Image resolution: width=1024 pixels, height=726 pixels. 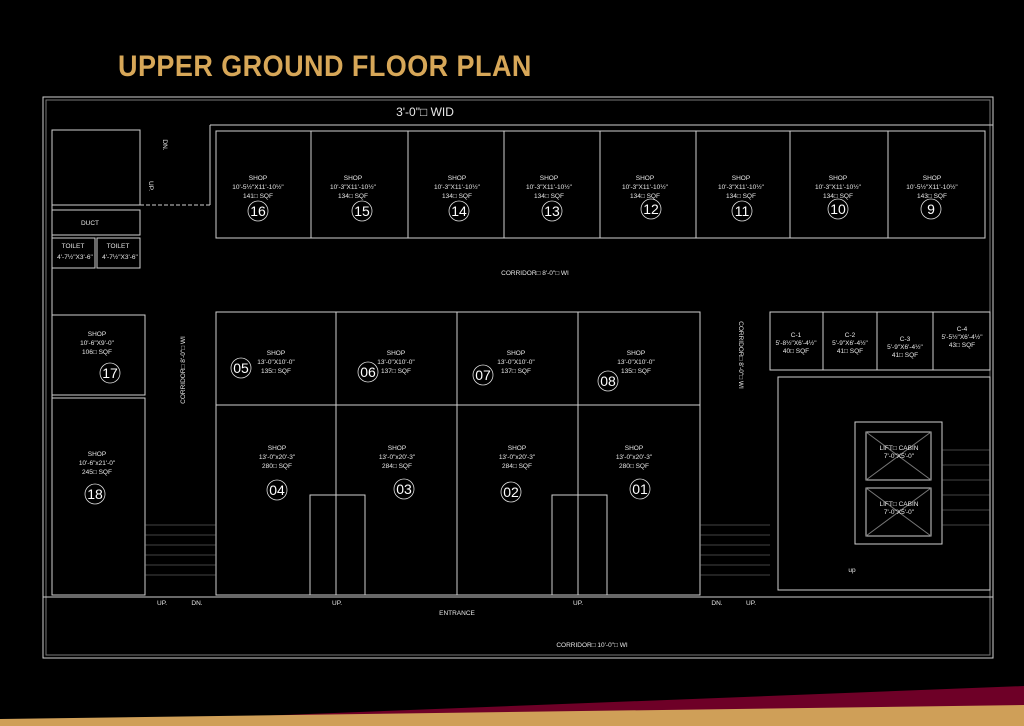 What do you see at coordinates (899, 512) in the screenshot?
I see `lift-size: 7'-0"X5'-0"` at bounding box center [899, 512].